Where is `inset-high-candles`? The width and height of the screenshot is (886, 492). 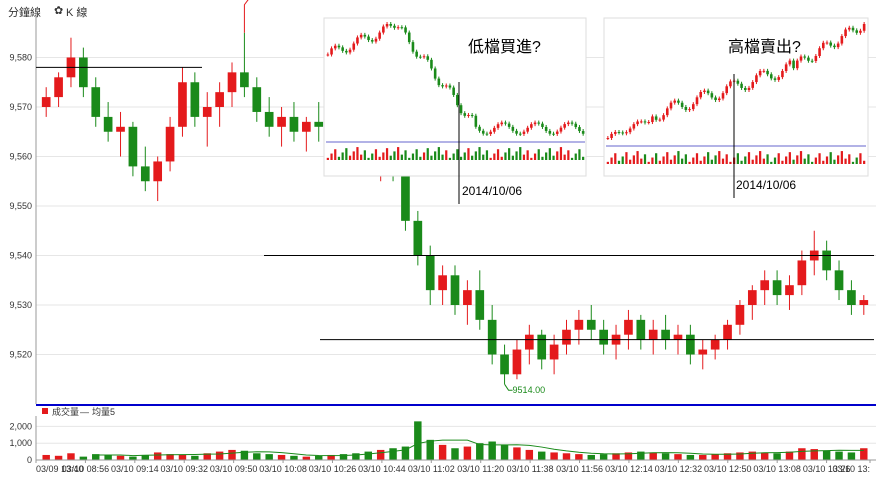 inset-high-candles is located at coordinates (736, 81).